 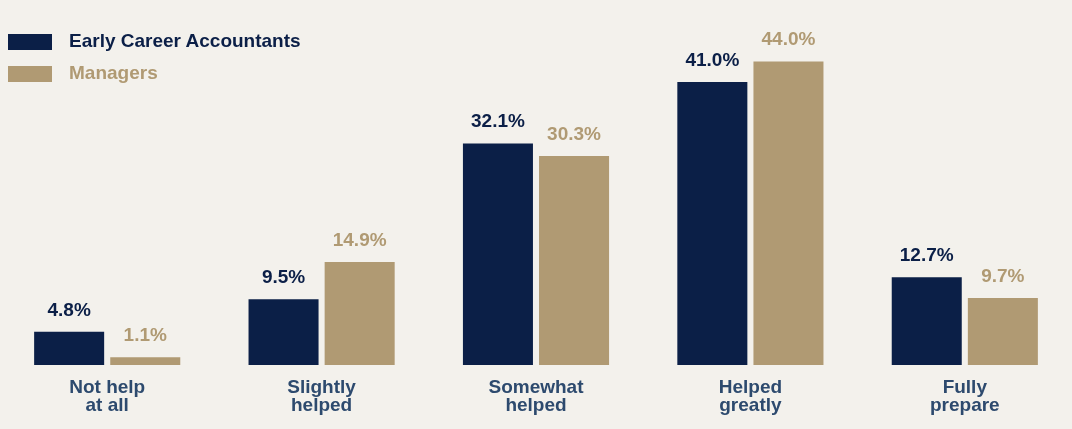 I want to click on data-label: 1.1%, so click(x=145, y=335).